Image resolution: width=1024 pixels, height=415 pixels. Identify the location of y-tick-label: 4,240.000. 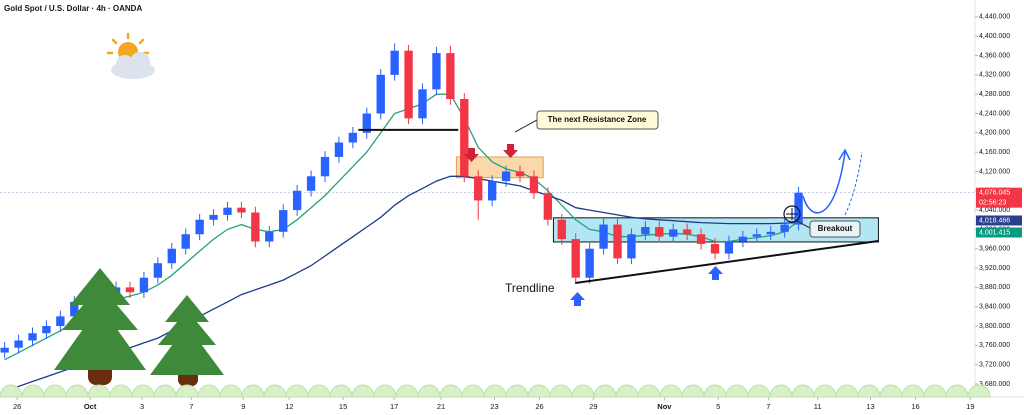
(994, 113).